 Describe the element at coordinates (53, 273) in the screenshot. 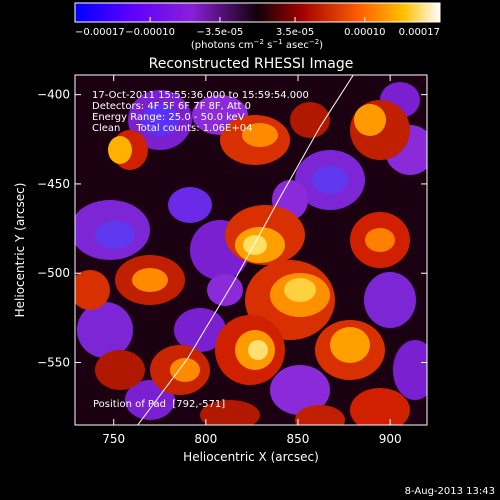

I see `y-tick-label: −500` at that location.